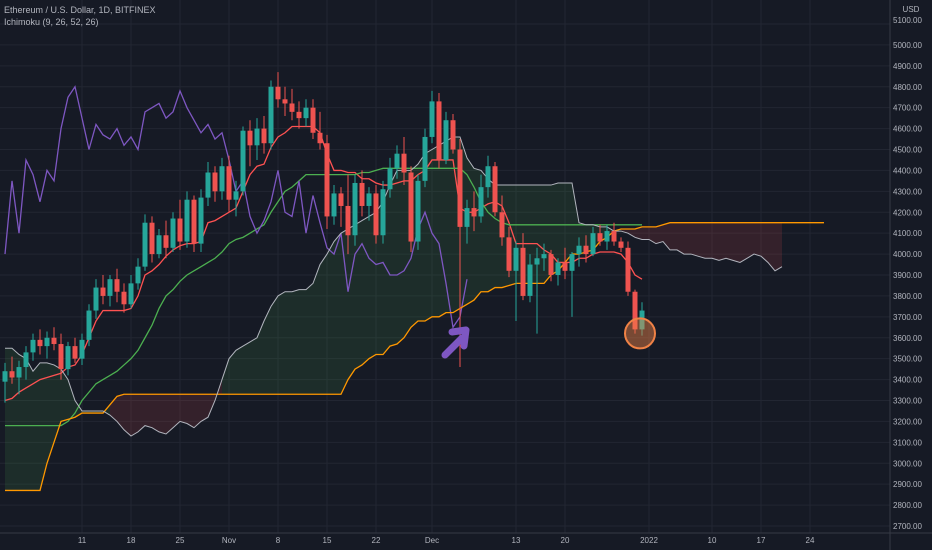 Image resolution: width=932 pixels, height=550 pixels. I want to click on price-tick-label: 2700.00, so click(907, 526).